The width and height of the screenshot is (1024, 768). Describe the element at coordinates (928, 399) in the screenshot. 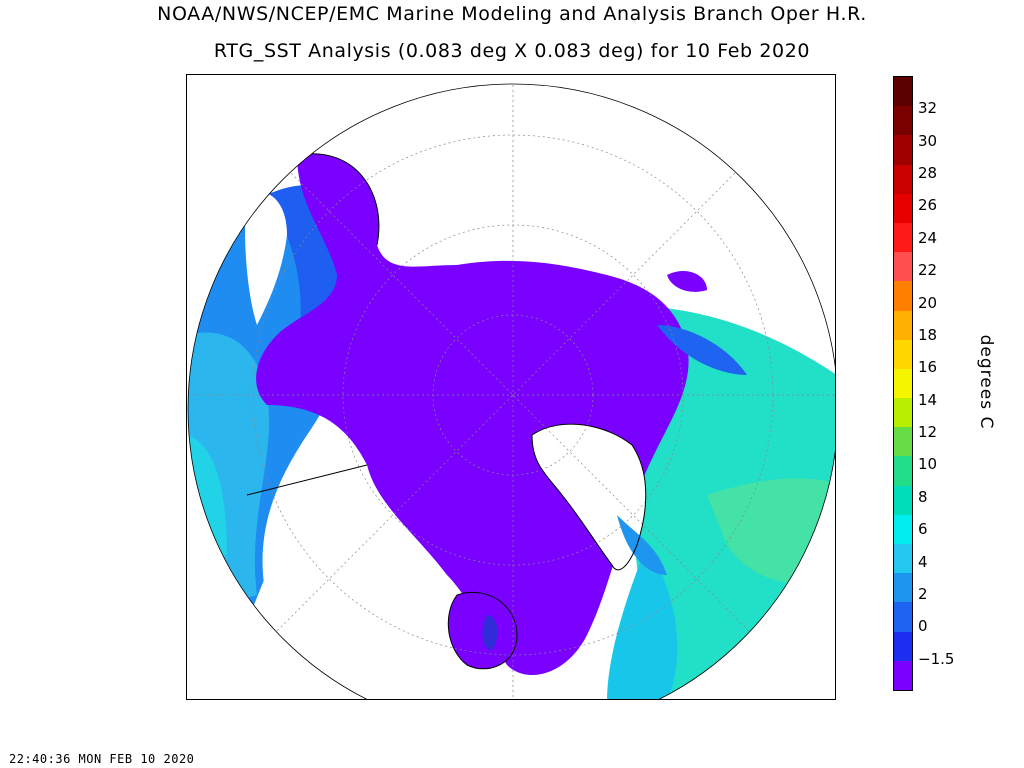

I see `colorbar-tick-label: 14` at that location.